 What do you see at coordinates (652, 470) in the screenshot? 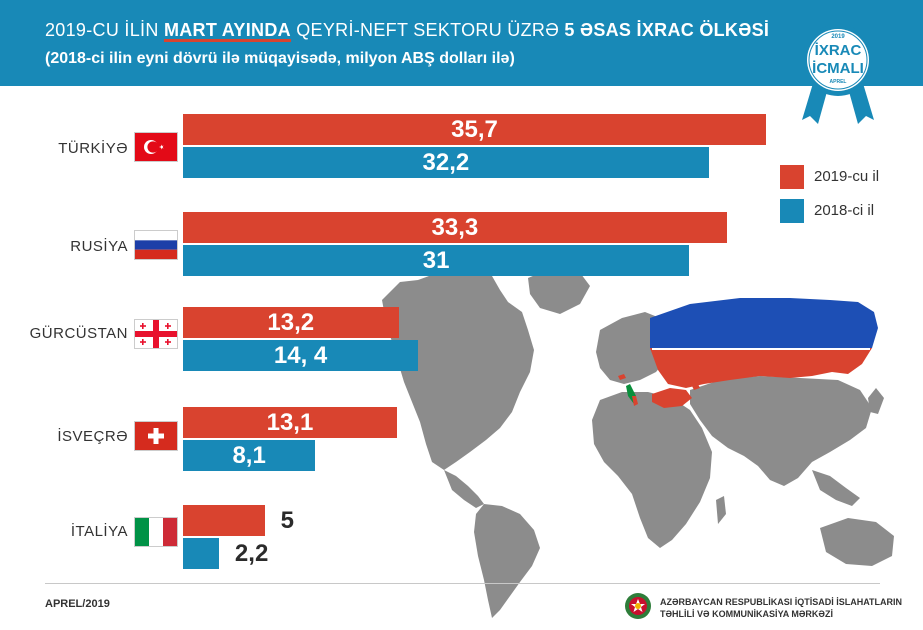
I see `map-africa` at bounding box center [652, 470].